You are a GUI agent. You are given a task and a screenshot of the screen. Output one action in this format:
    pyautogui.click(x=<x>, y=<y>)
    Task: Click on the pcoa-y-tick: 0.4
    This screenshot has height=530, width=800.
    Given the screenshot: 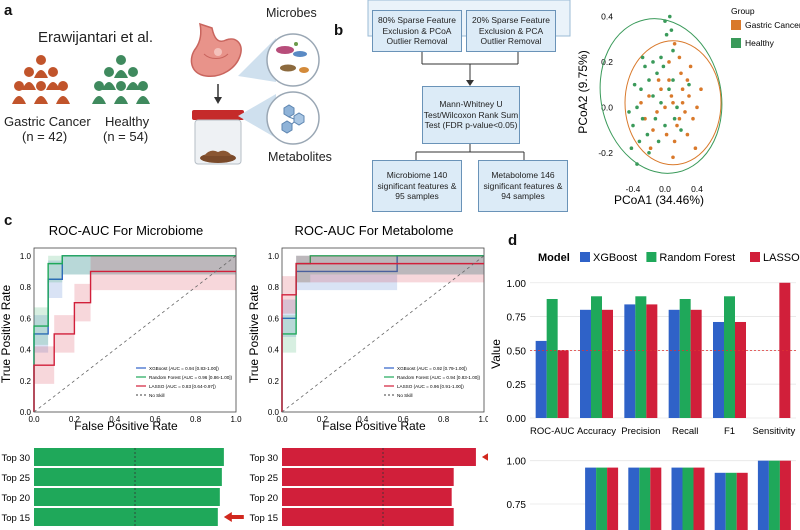 What is the action you would take?
    pyautogui.click(x=607, y=17)
    